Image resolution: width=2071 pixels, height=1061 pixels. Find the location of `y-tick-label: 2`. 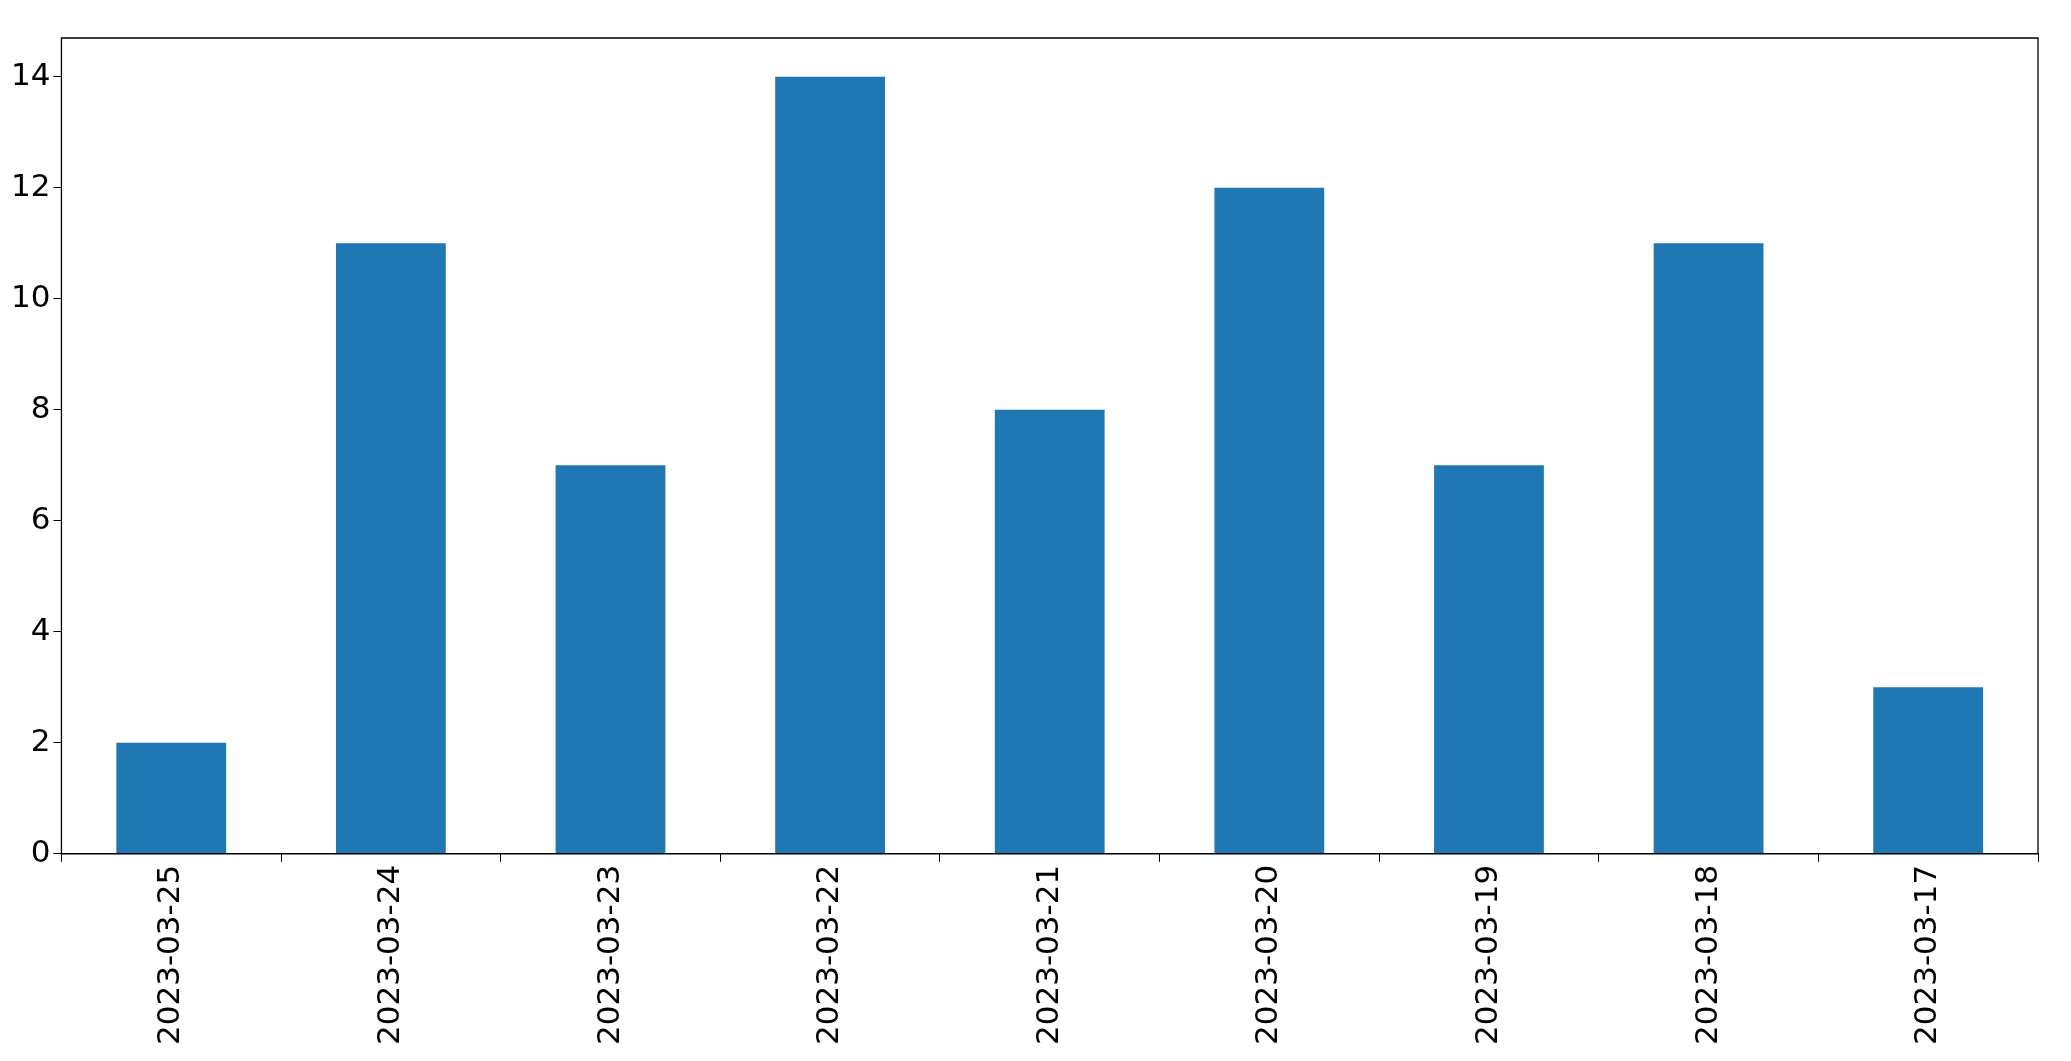

y-tick-label: 2 is located at coordinates (40, 739).